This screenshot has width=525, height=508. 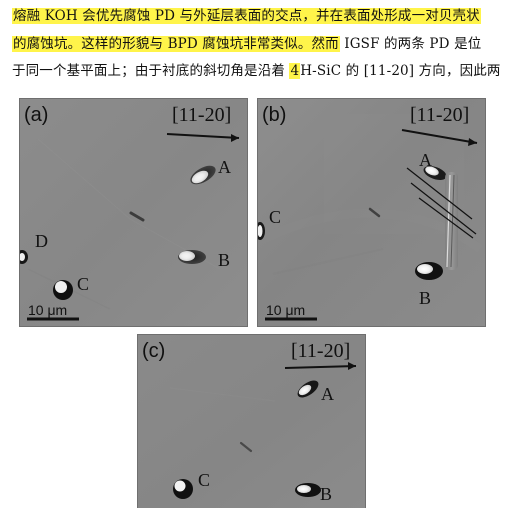 What do you see at coordinates (295, 71) in the screenshot?
I see `highlight-4h: 4` at bounding box center [295, 71].